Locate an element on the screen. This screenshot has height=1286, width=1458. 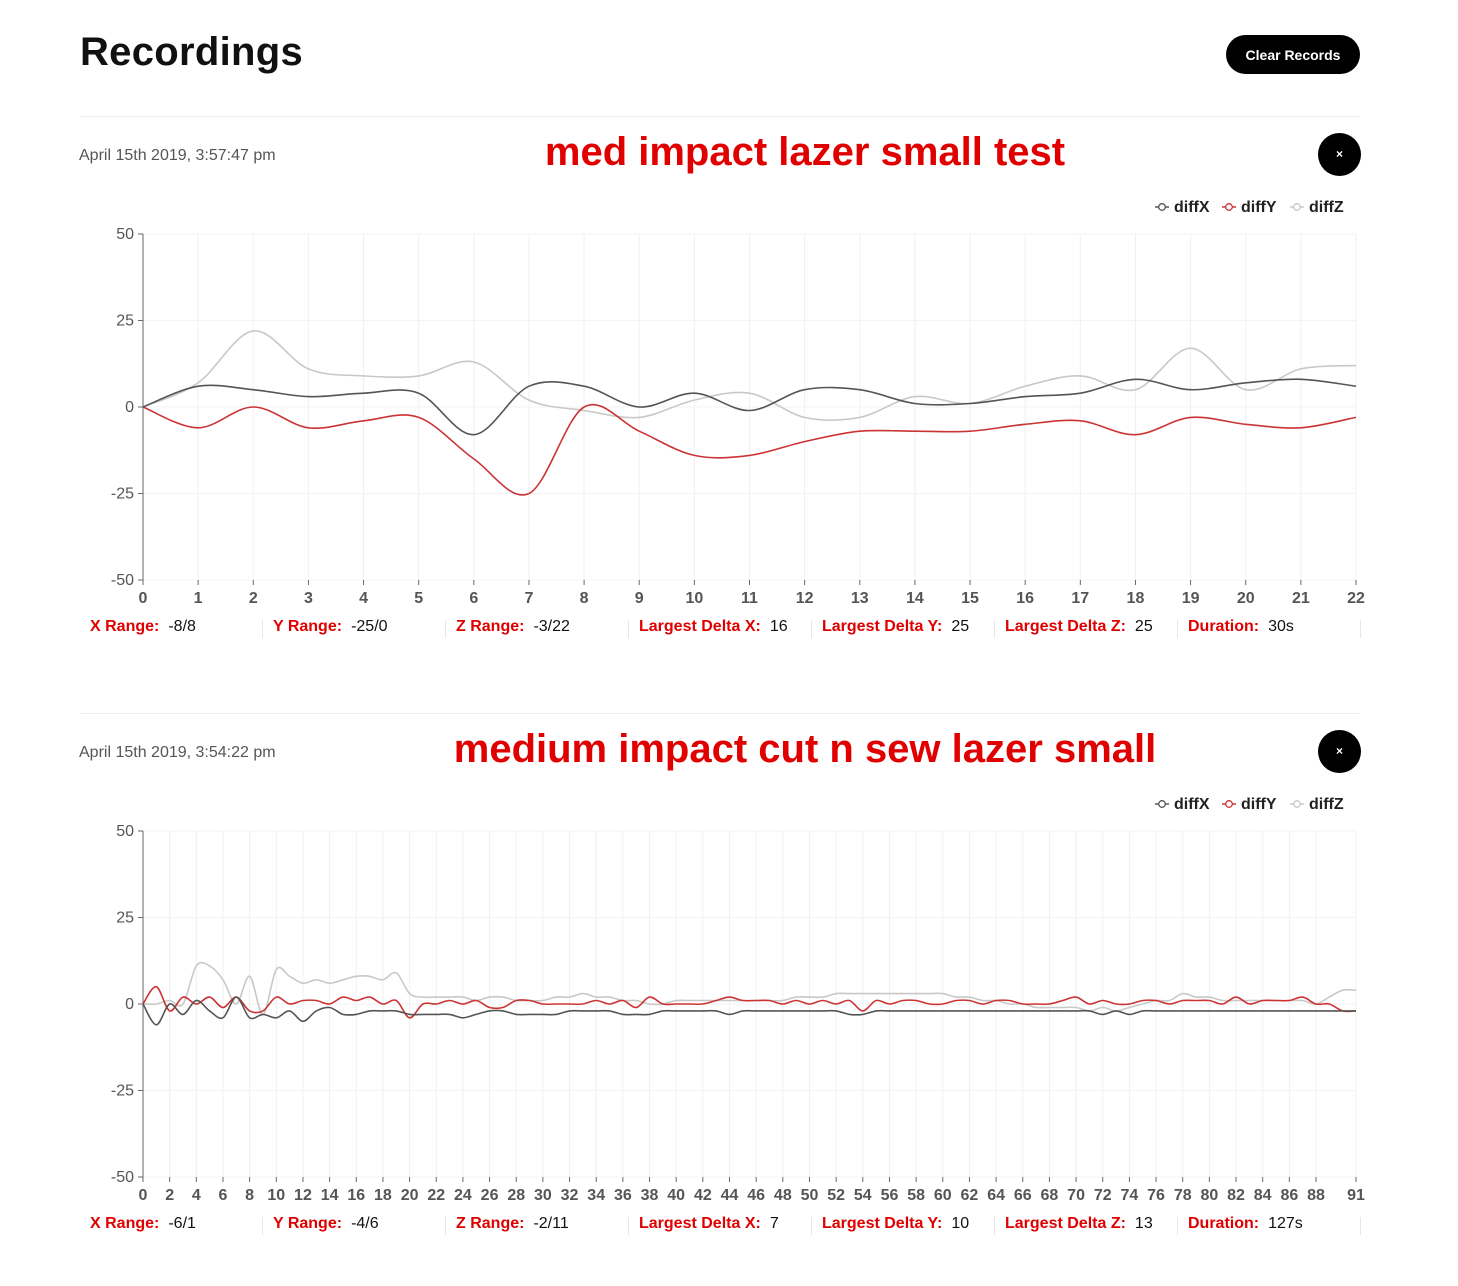
x-tick-label: 14 is located at coordinates (330, 1195).